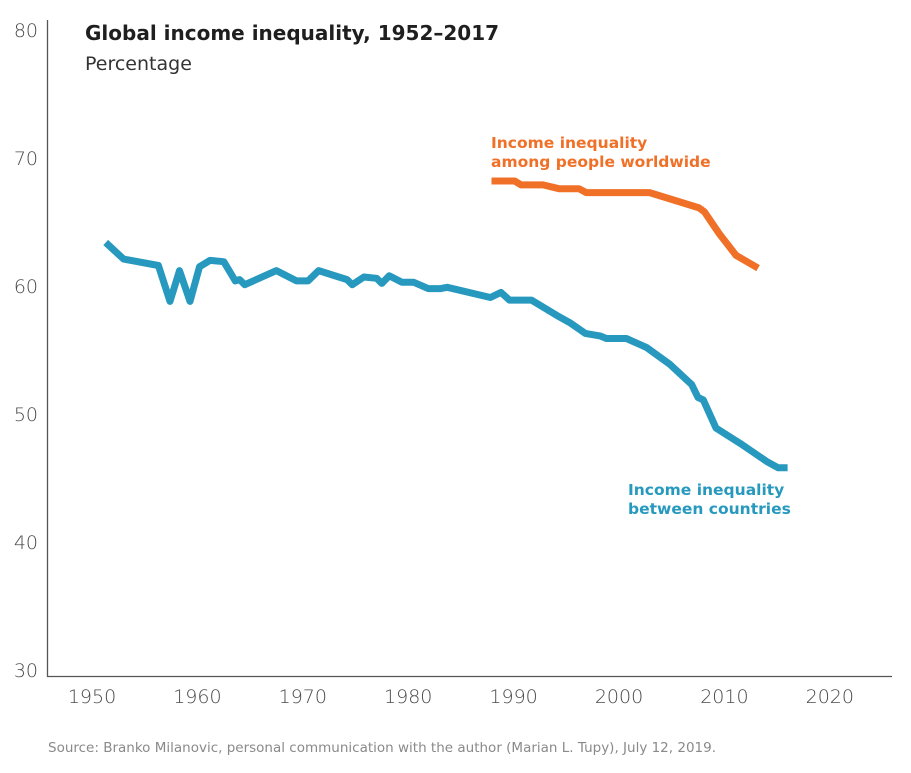  Describe the element at coordinates (292, 33) in the screenshot. I see `chart-title: Global income inequality, 1952–2017` at that location.